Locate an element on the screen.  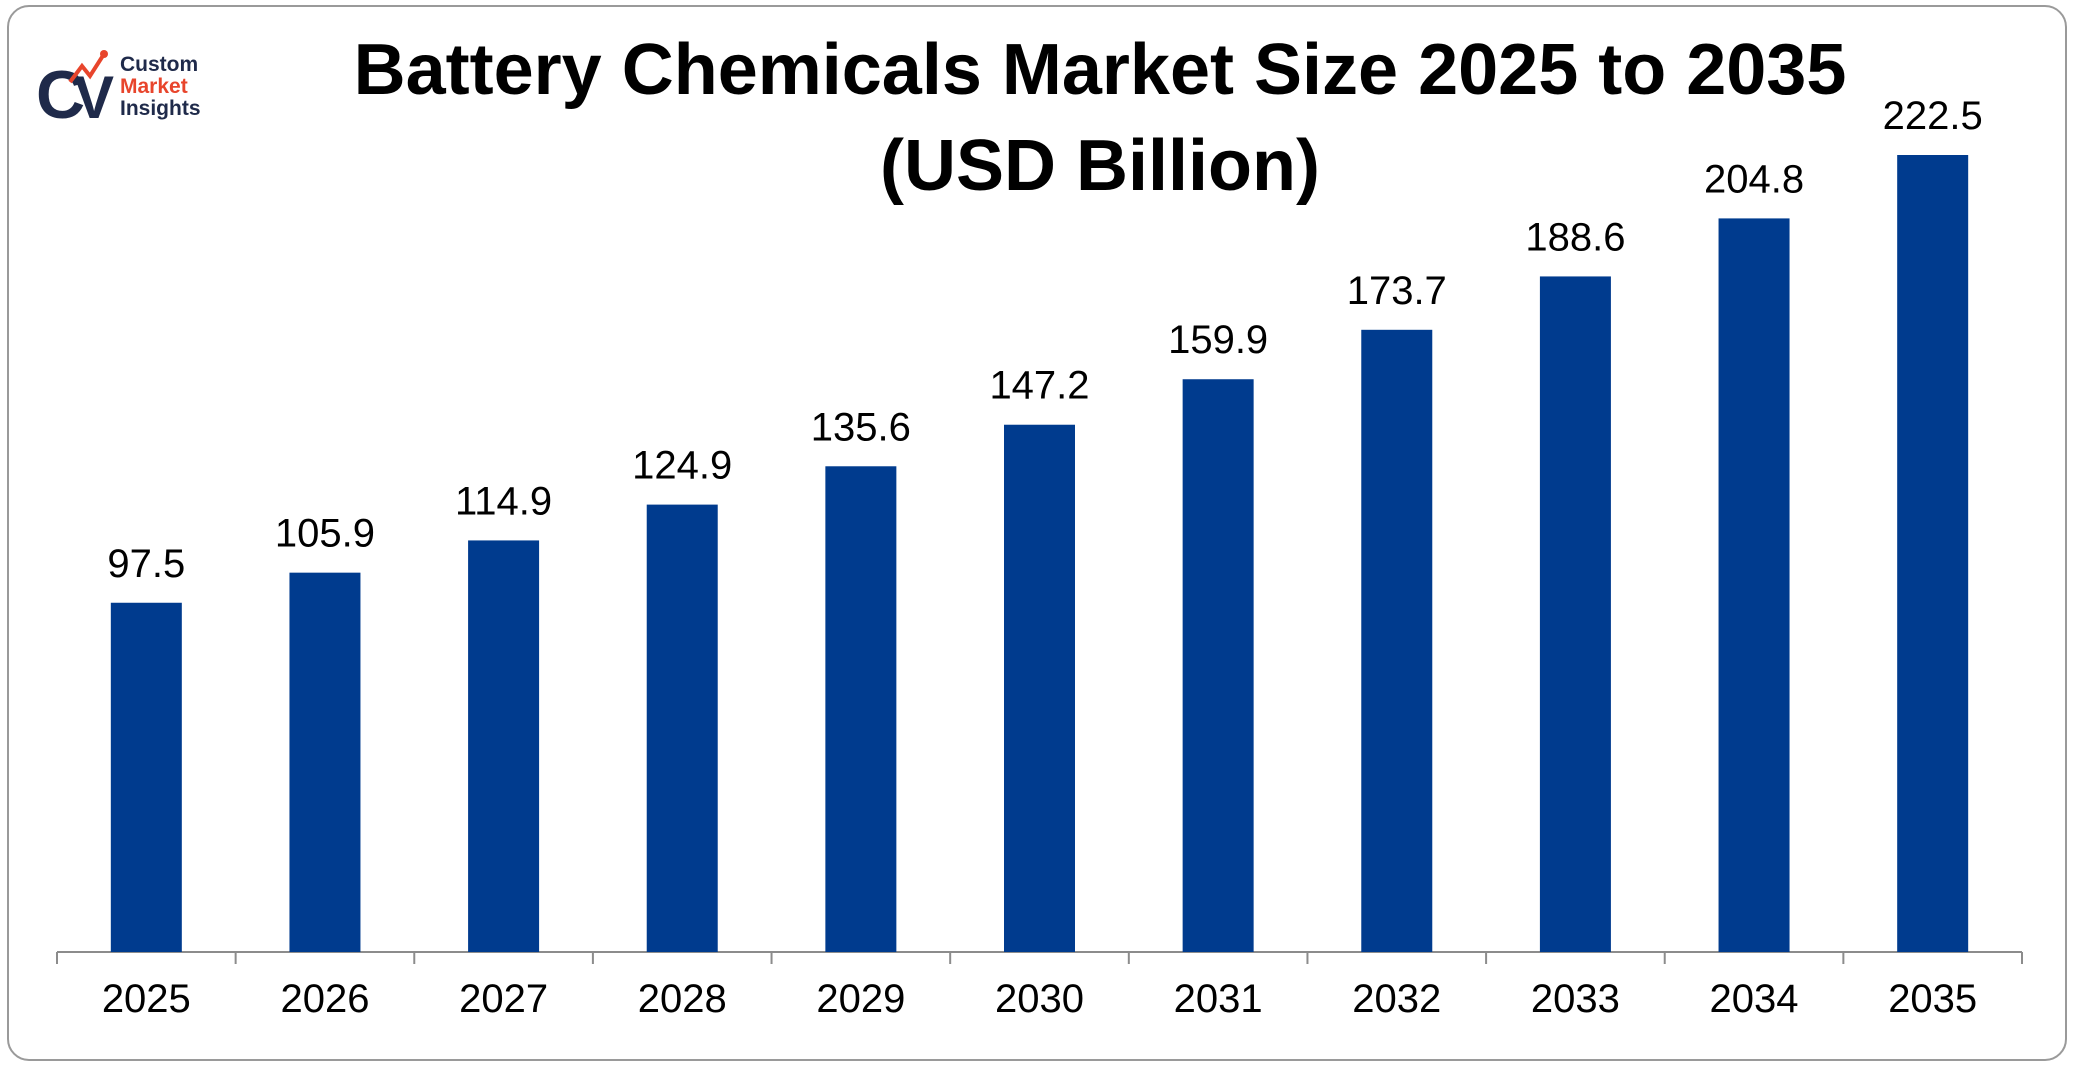
bar-value-label-2032: 173.7 is located at coordinates (1397, 291).